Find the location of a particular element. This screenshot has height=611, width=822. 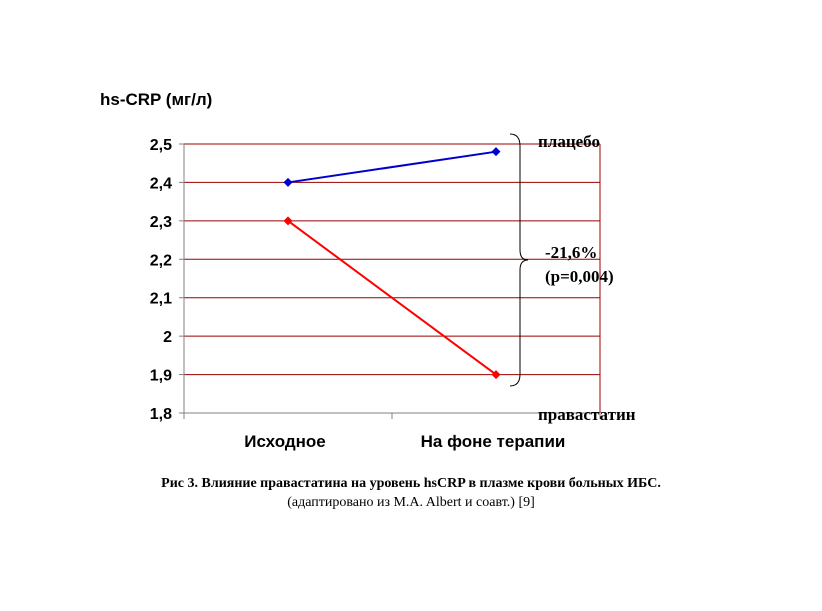

y-tick-label: 2,2 is located at coordinates (161, 260).